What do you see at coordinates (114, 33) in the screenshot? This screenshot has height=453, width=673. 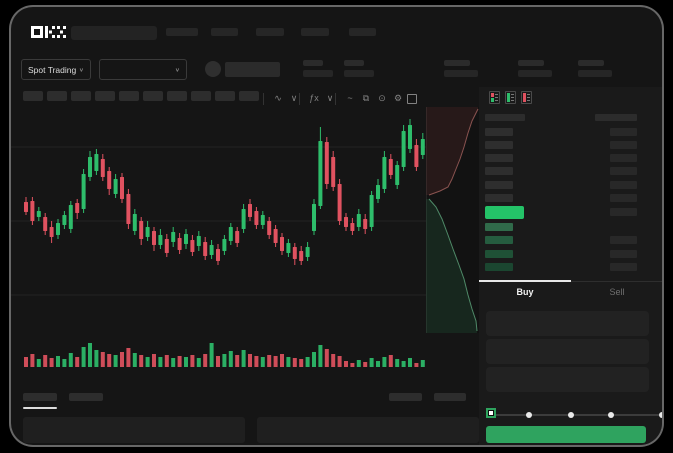 I see `search-input` at bounding box center [114, 33].